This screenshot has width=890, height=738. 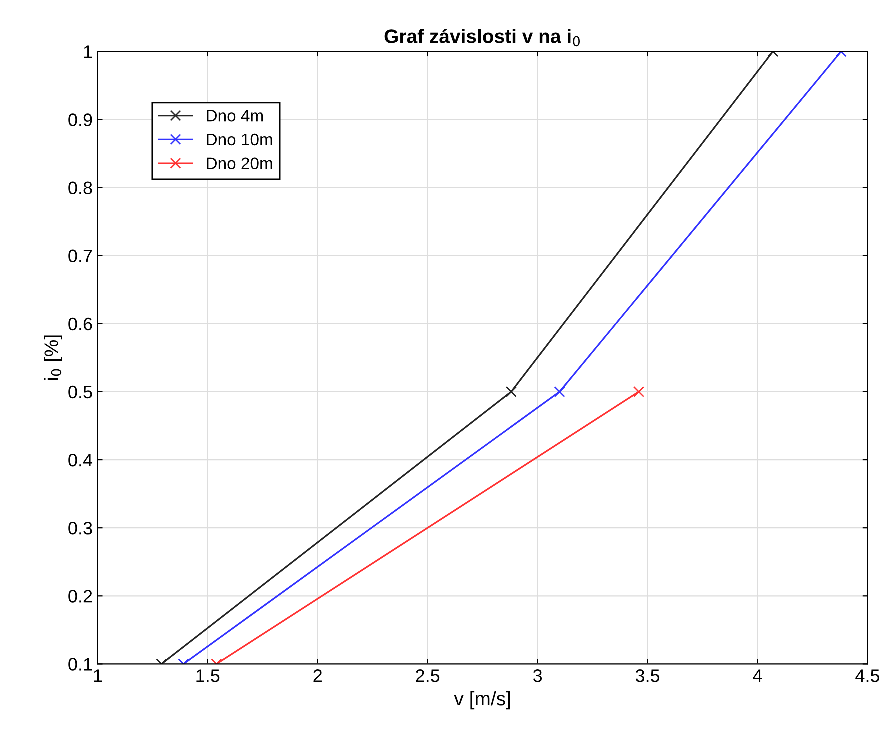 What do you see at coordinates (318, 676) in the screenshot?
I see `x-tick-label: 2` at bounding box center [318, 676].